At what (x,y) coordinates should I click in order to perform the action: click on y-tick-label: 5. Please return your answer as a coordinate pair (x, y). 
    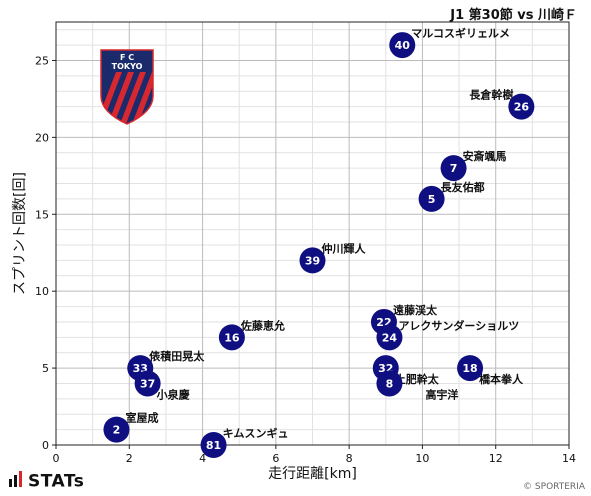
    Looking at the image, I should click on (45, 368).